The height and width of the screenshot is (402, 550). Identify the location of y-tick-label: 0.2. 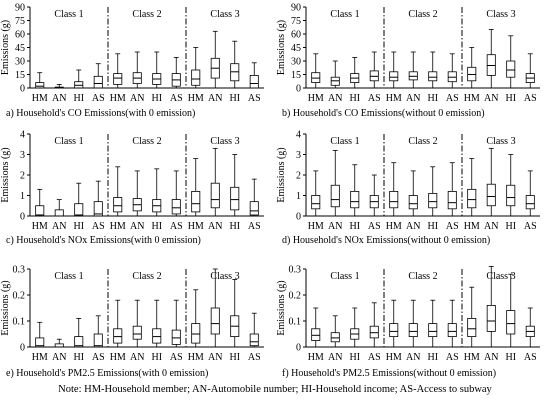
(19, 296).